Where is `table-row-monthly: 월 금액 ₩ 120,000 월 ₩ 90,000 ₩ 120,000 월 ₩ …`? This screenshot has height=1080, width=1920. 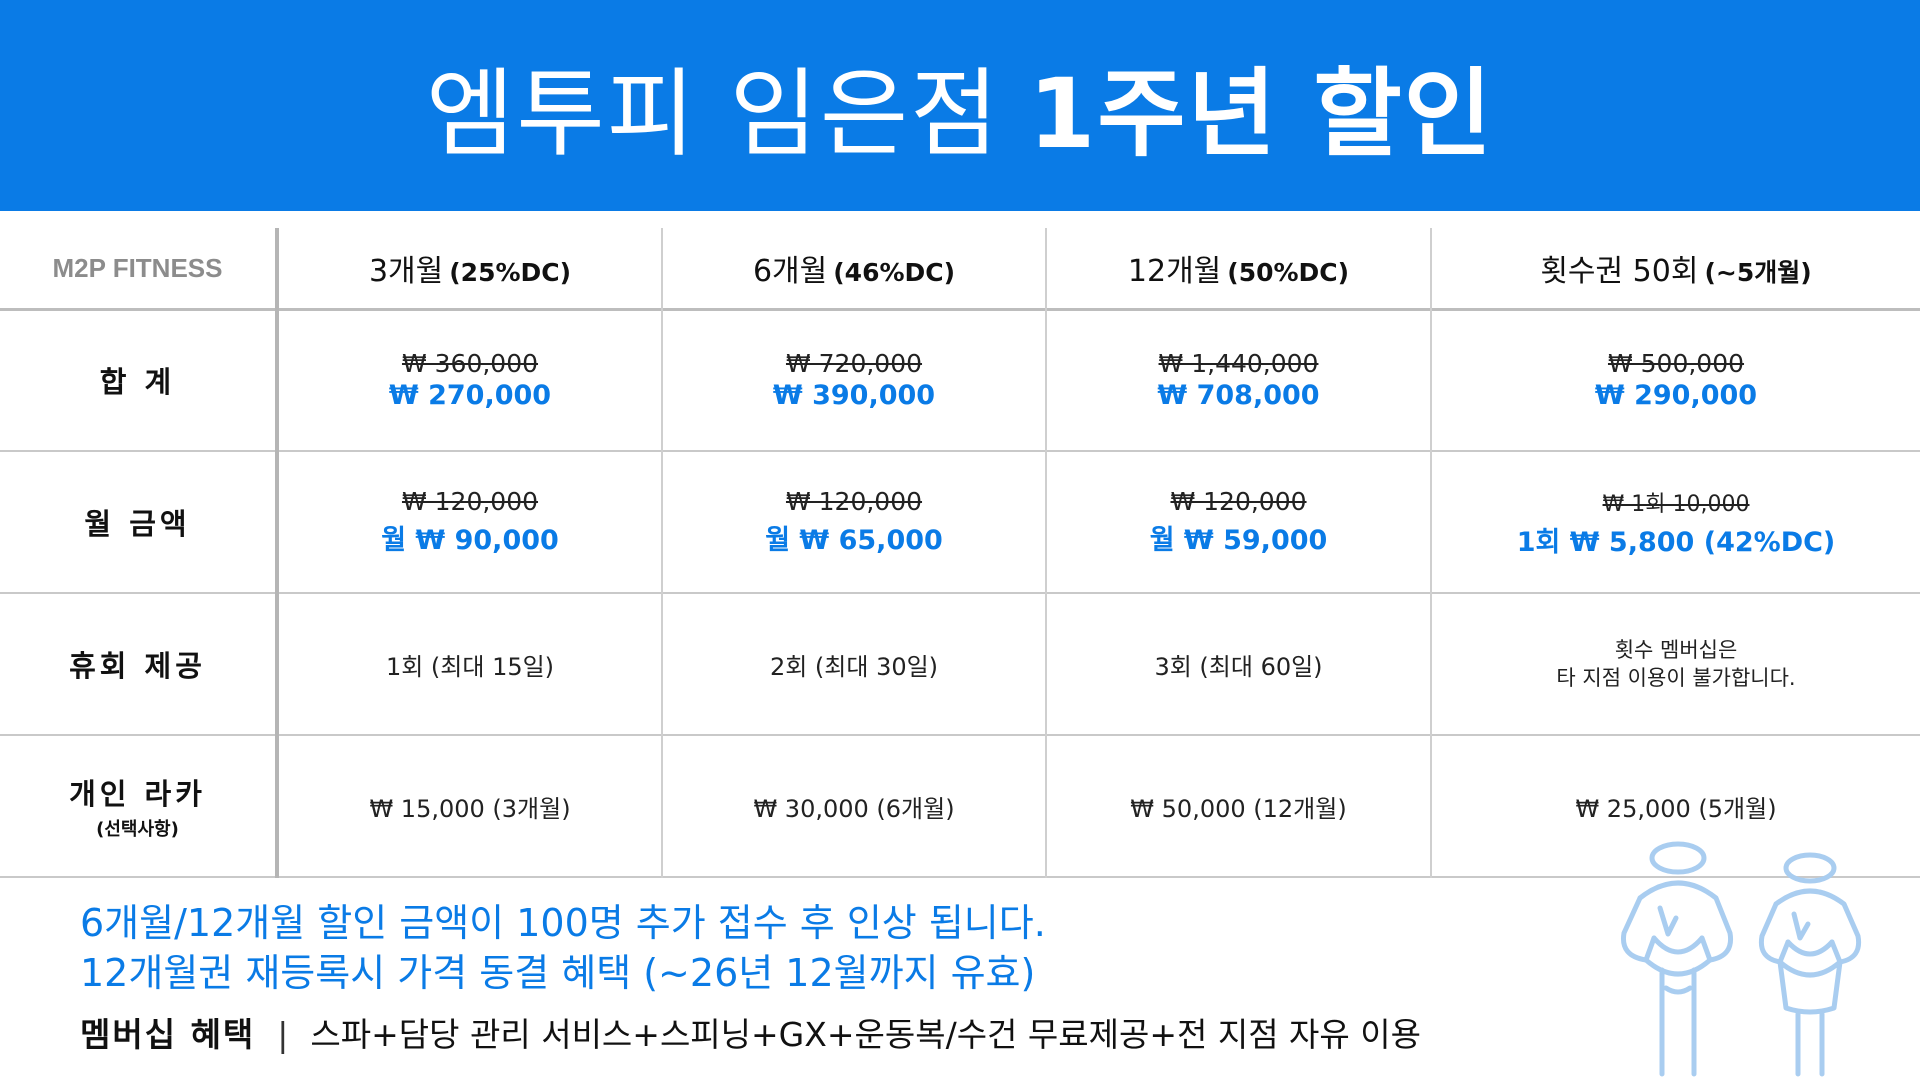
table-row-monthly: 월 금액 ₩ 120,000 월 ₩ 90,000 ₩ 120,000 월 ₩ … is located at coordinates (960, 522).